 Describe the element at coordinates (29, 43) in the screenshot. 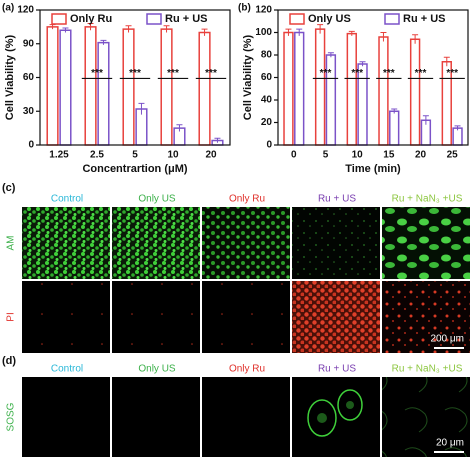

I see `y-tick-label: 90` at that location.